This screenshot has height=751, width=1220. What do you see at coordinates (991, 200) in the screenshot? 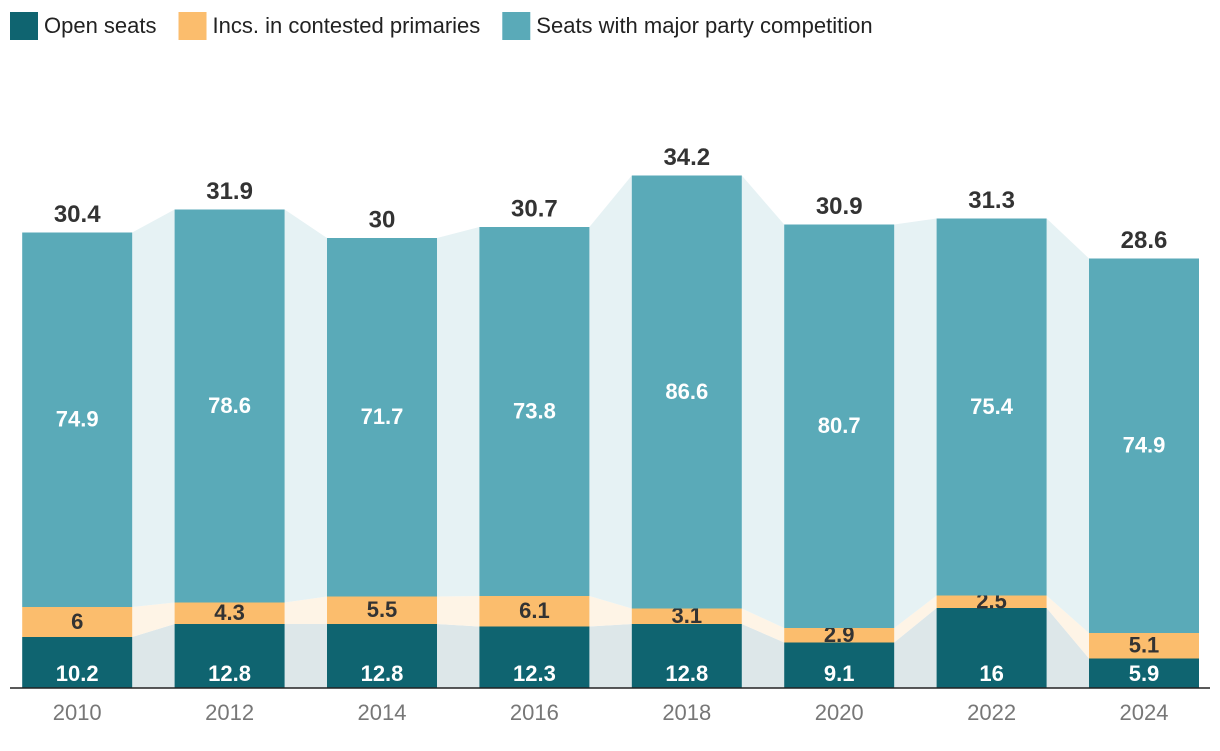
I see `total-label: 31.3` at bounding box center [991, 200].